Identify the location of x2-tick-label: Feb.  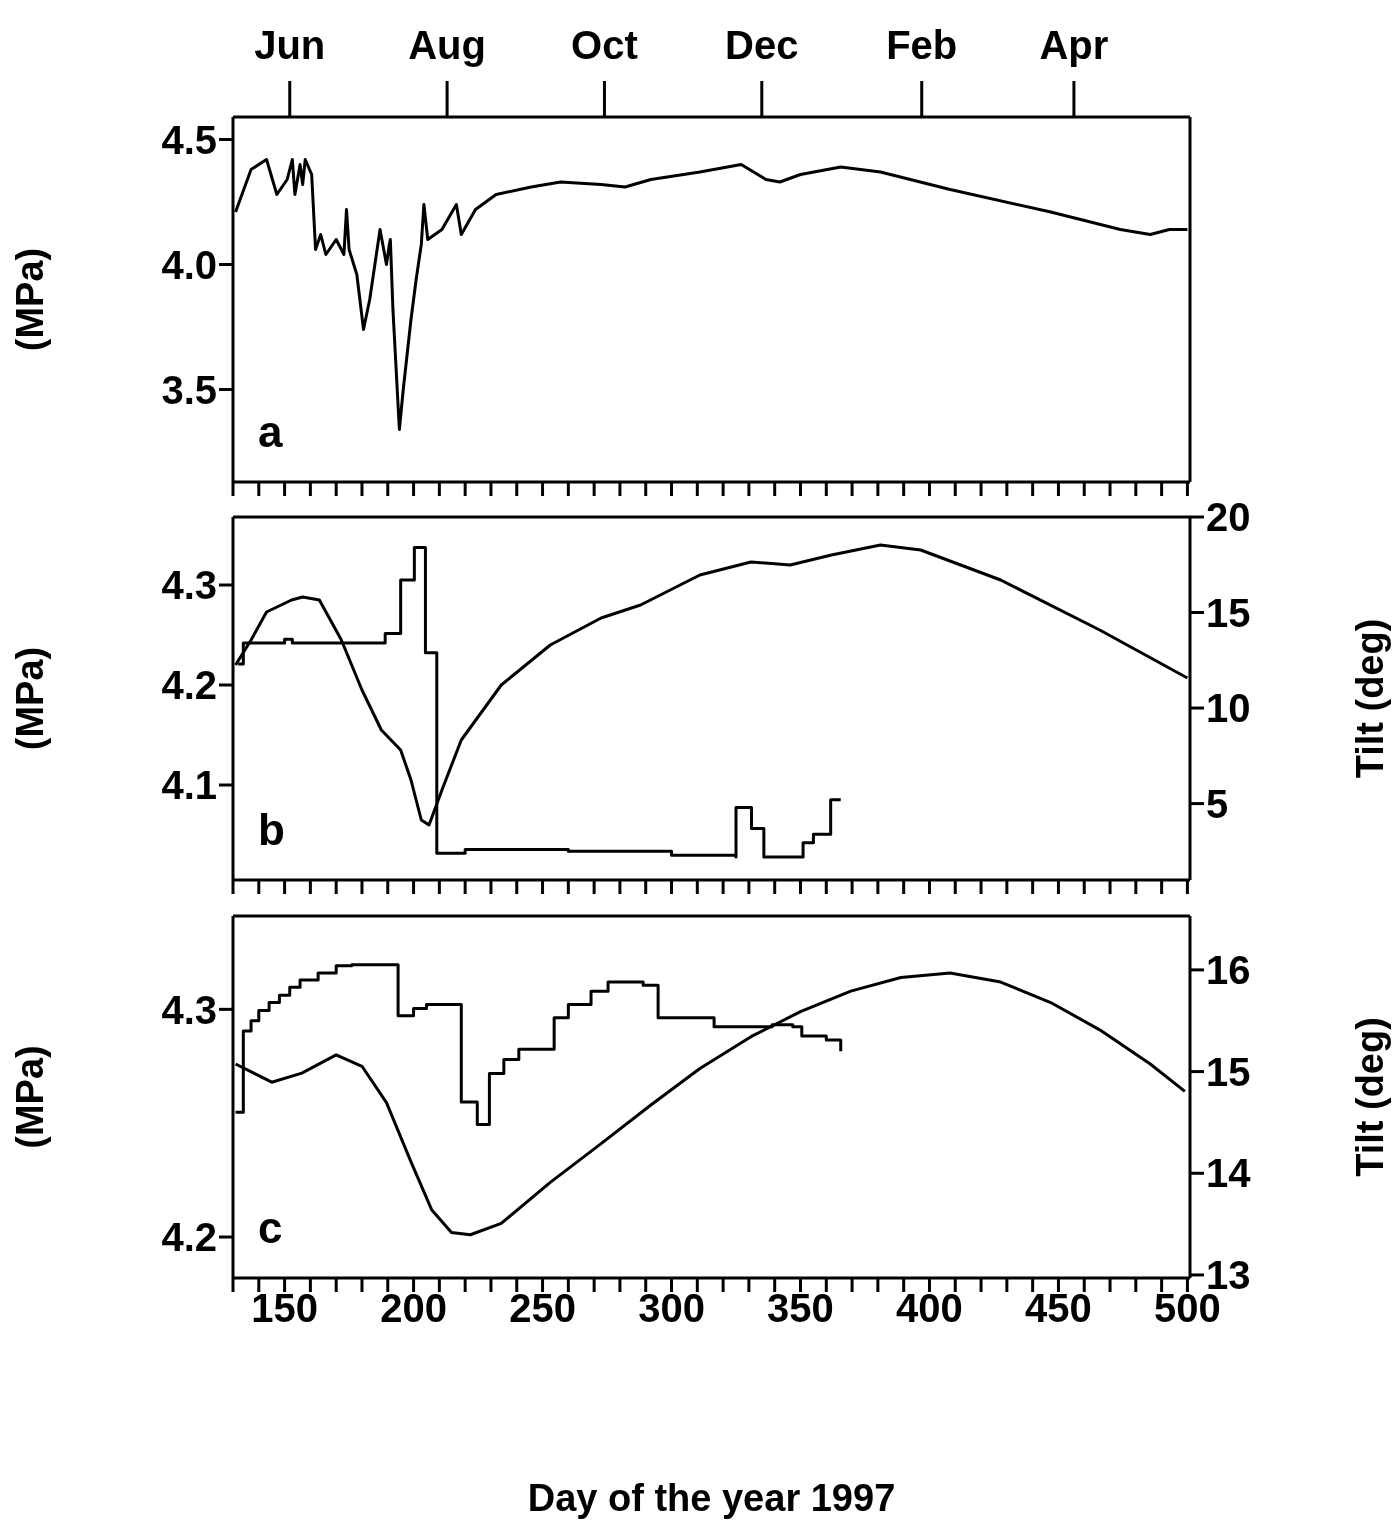
(922, 45).